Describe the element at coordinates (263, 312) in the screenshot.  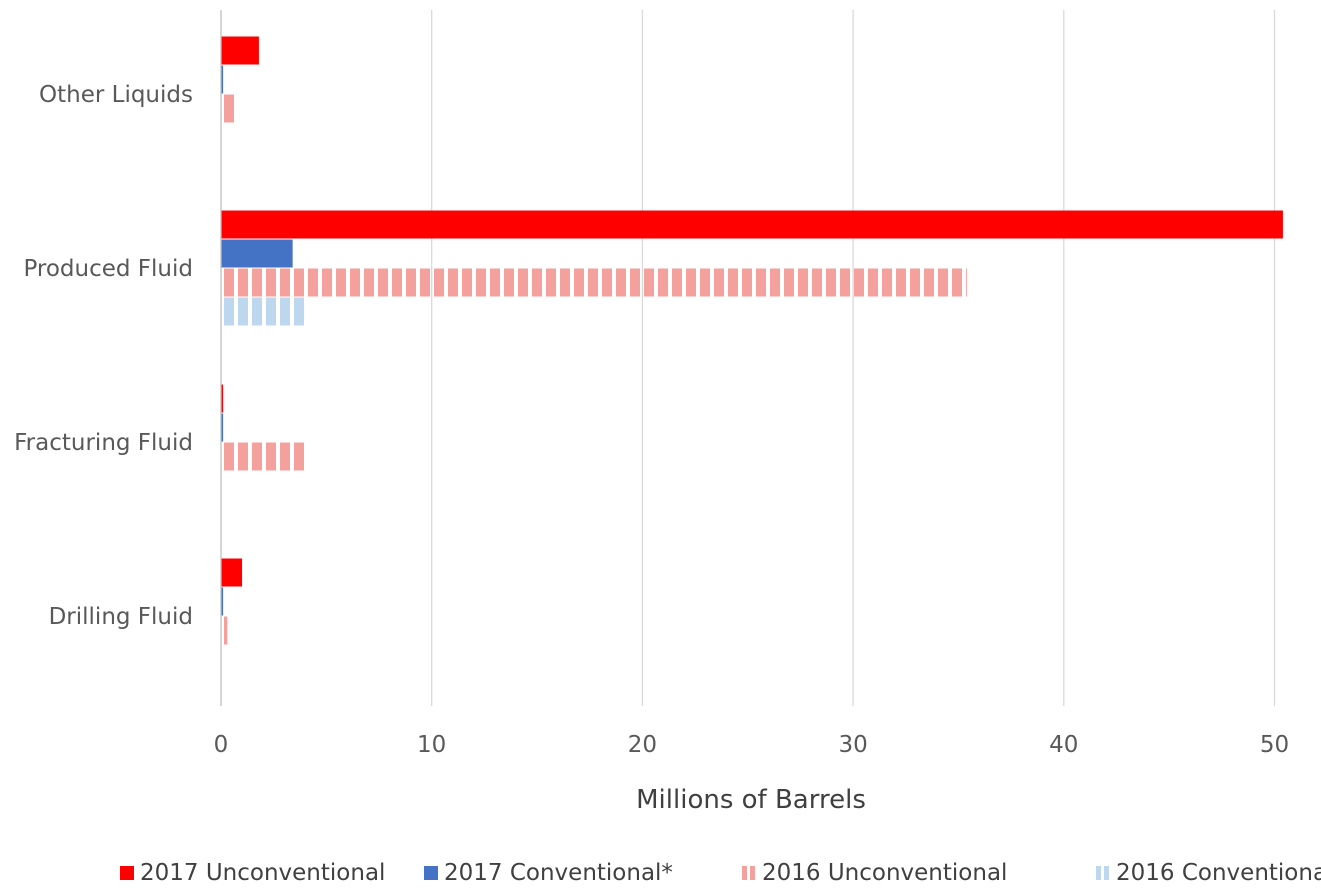
I see `bar-produced-fluid-2016-conventional` at that location.